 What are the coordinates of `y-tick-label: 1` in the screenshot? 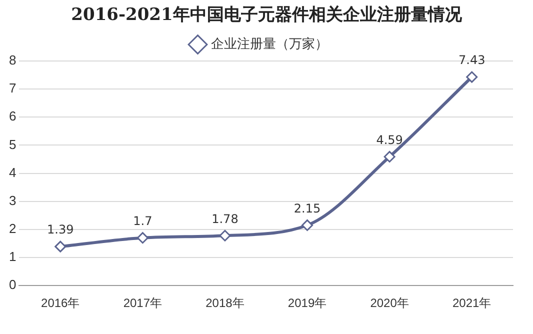 It's located at (12, 256).